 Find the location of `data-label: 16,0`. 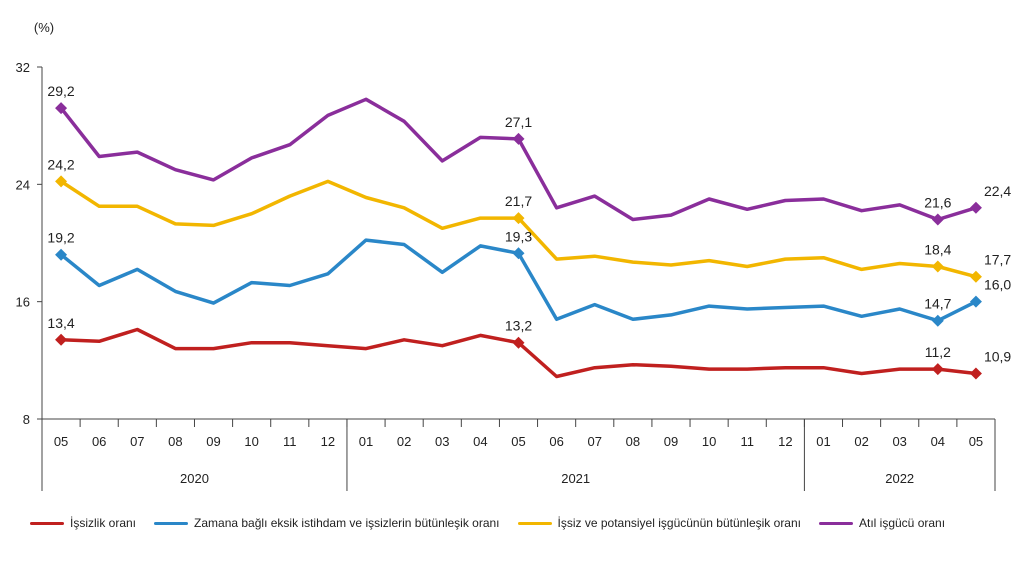

data-label: 16,0 is located at coordinates (997, 285).